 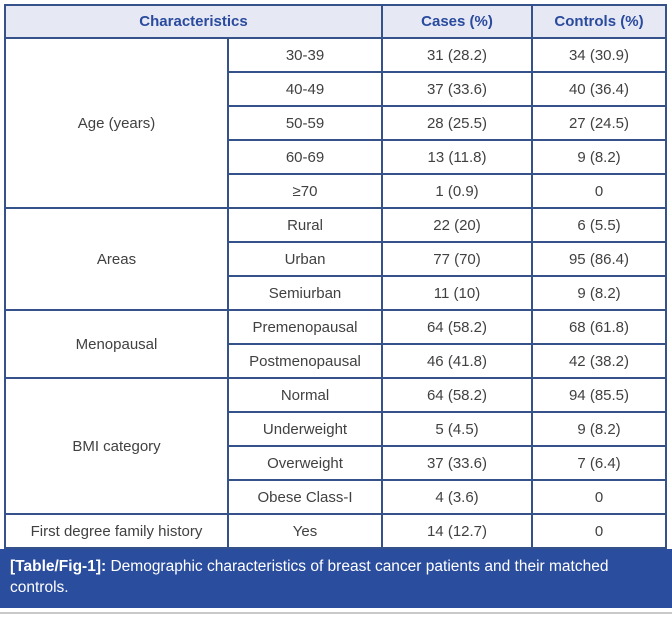 I want to click on table-row: 40-49 37 (33.6) 40 (36.4), so click(x=336, y=89).